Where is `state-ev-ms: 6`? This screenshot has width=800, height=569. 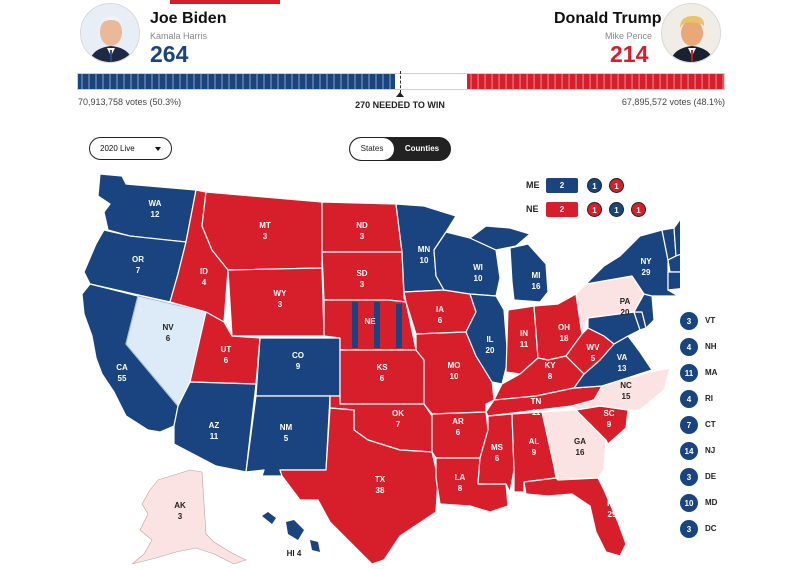
state-ev-ms: 6 is located at coordinates (497, 458).